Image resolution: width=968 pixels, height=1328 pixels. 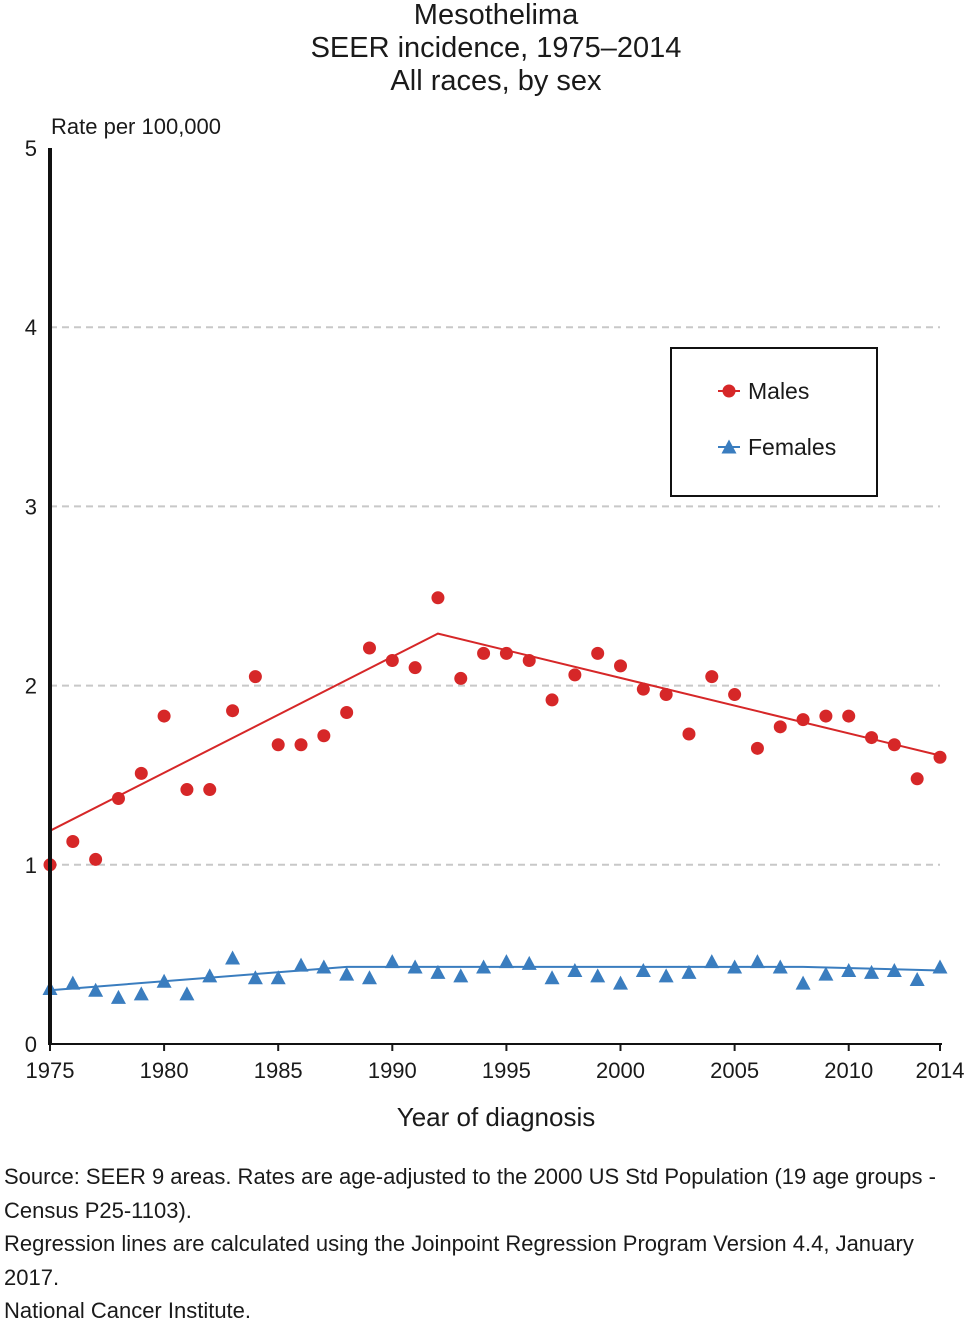 I want to click on females-point-2001, so click(x=643, y=970).